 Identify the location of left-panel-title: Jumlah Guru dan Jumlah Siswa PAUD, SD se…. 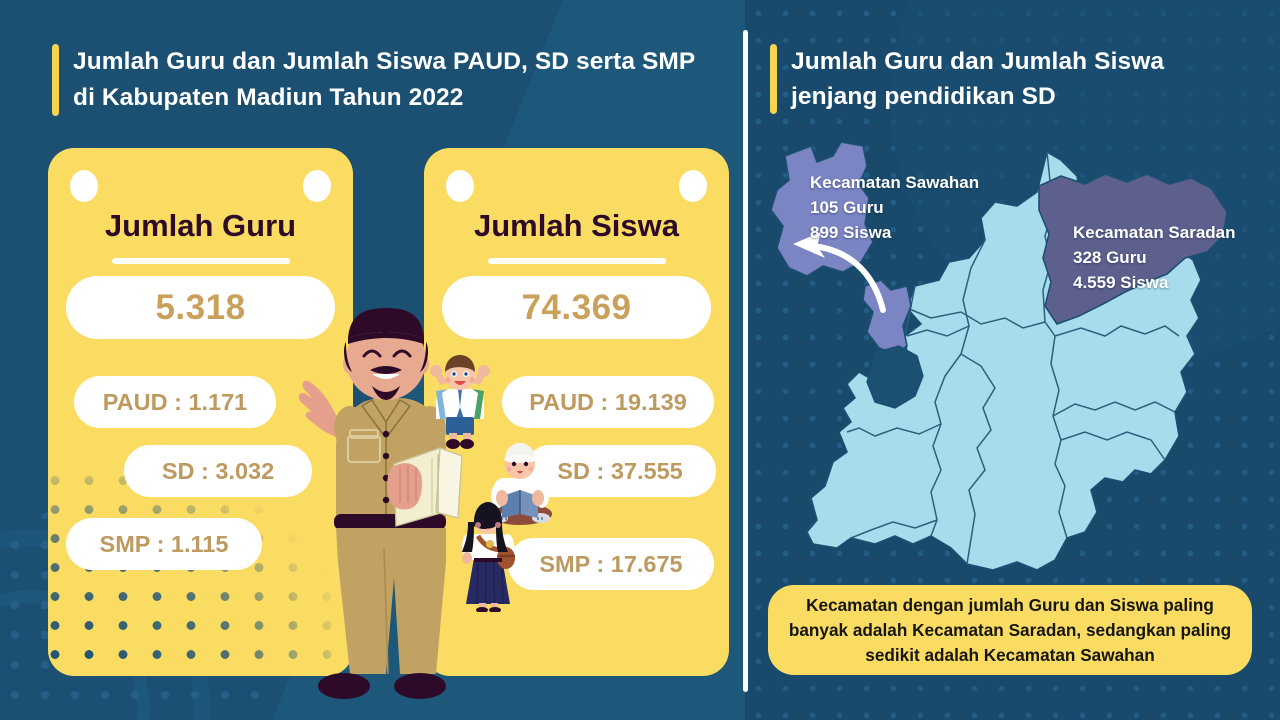
(384, 79).